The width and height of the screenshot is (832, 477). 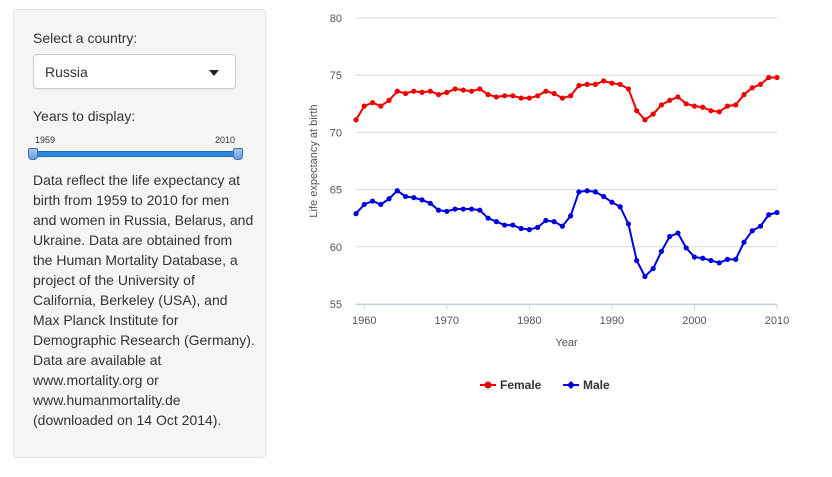 I want to click on y-tick-label: 70, so click(x=336, y=133).